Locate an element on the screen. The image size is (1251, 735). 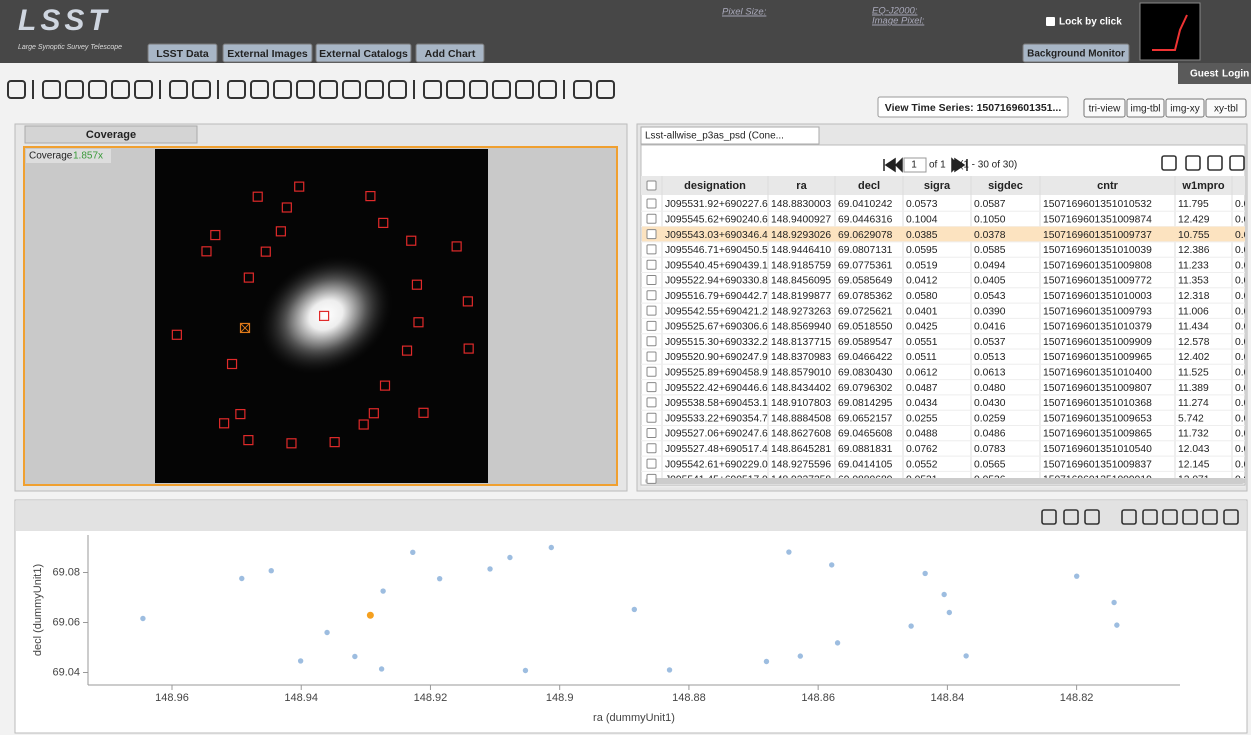
cell: J095525.89+690458.9 is located at coordinates (716, 373).